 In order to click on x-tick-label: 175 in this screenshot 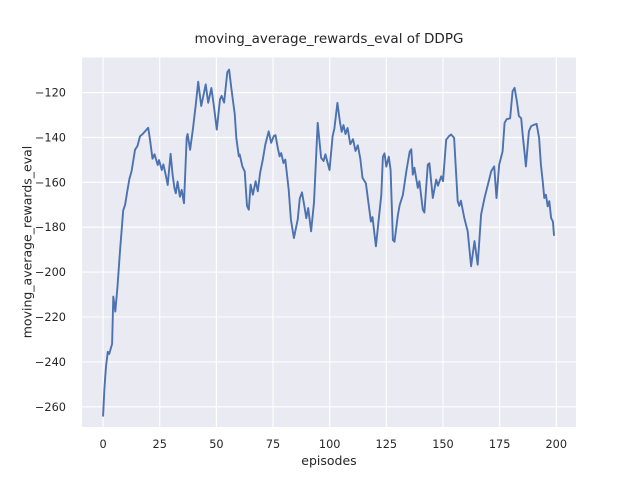, I will do `click(500, 444)`.